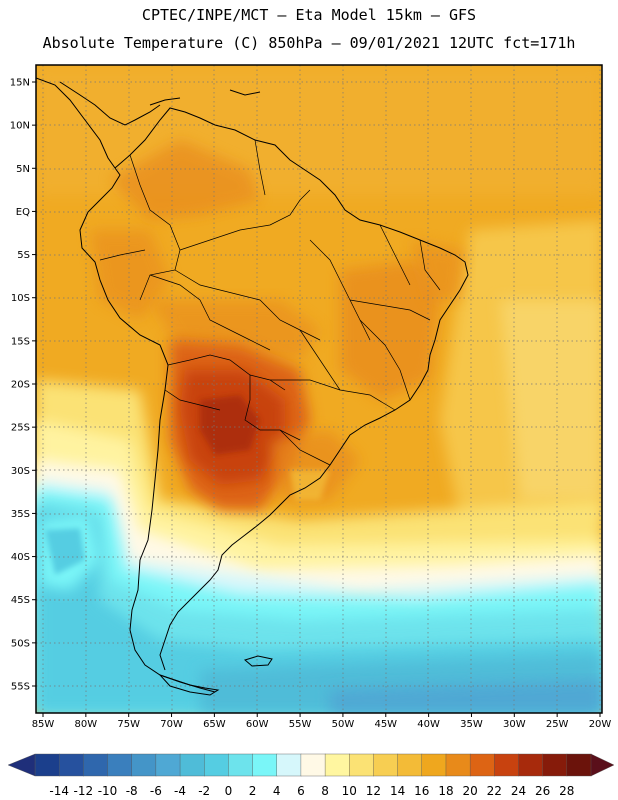 This screenshot has width=618, height=800. I want to click on lat-tick-label: 45S, so click(20, 600).